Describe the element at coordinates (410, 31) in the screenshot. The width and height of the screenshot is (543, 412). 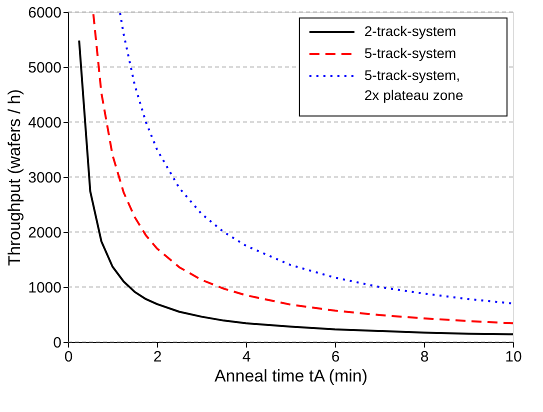
I see `legend-label: 2-track-system` at that location.